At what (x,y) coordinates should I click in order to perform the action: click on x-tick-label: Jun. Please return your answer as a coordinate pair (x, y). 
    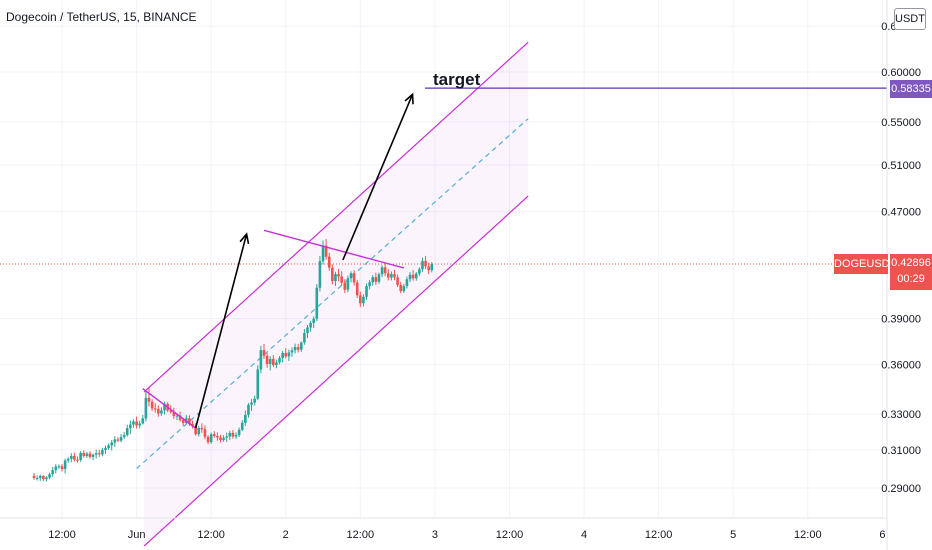
    Looking at the image, I should click on (137, 535).